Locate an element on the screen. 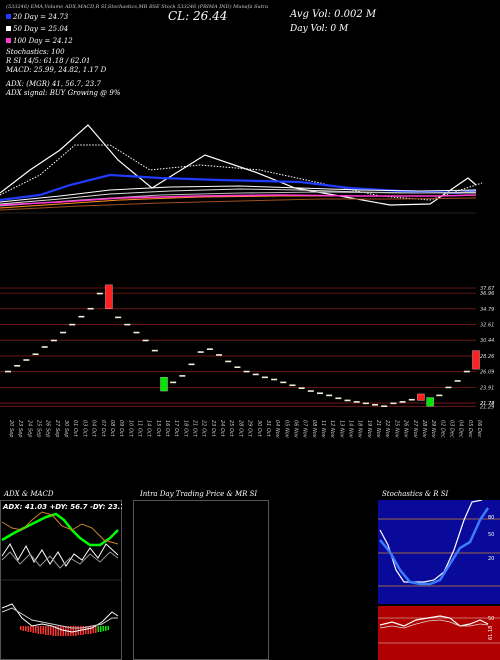 The image size is (500, 660). adx-white-line is located at coordinates (60, 555).